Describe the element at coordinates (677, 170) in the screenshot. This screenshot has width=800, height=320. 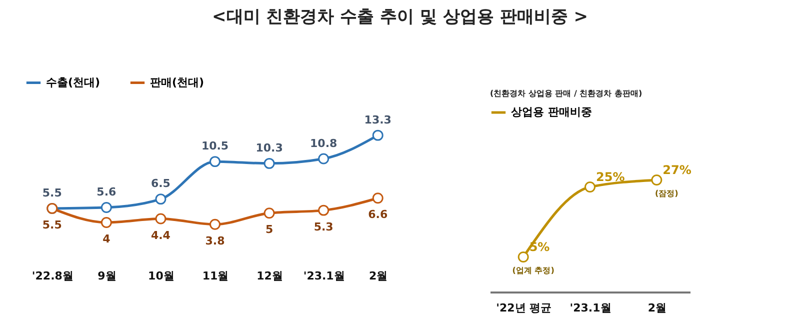
I see `data-label: 27%` at that location.